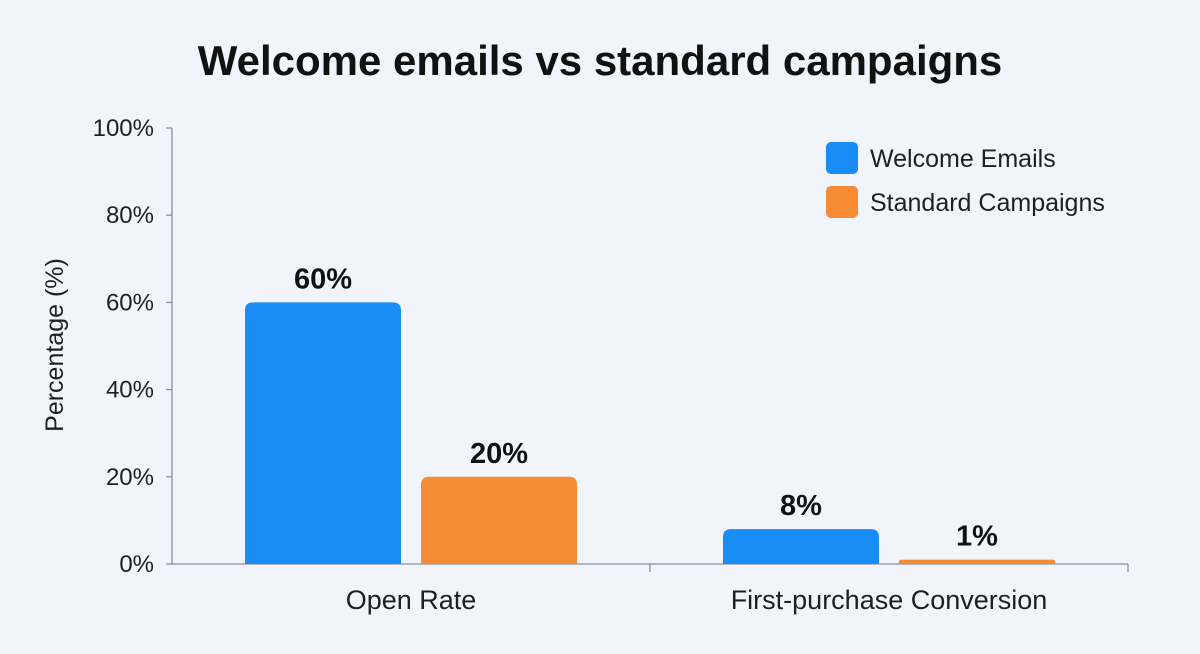 This screenshot has height=654, width=1200. Describe the element at coordinates (499, 454) in the screenshot. I see `bar-value-label: 20%` at that location.